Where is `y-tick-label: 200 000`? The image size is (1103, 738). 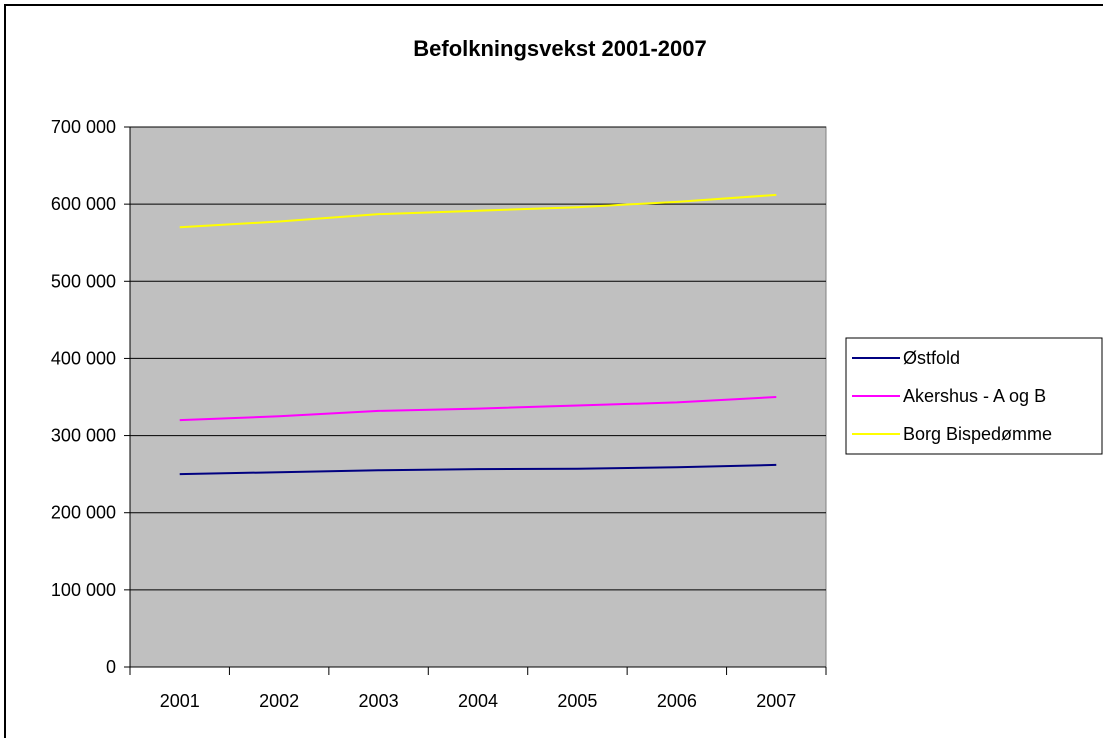
y-tick-label: 200 000 is located at coordinates (83, 513).